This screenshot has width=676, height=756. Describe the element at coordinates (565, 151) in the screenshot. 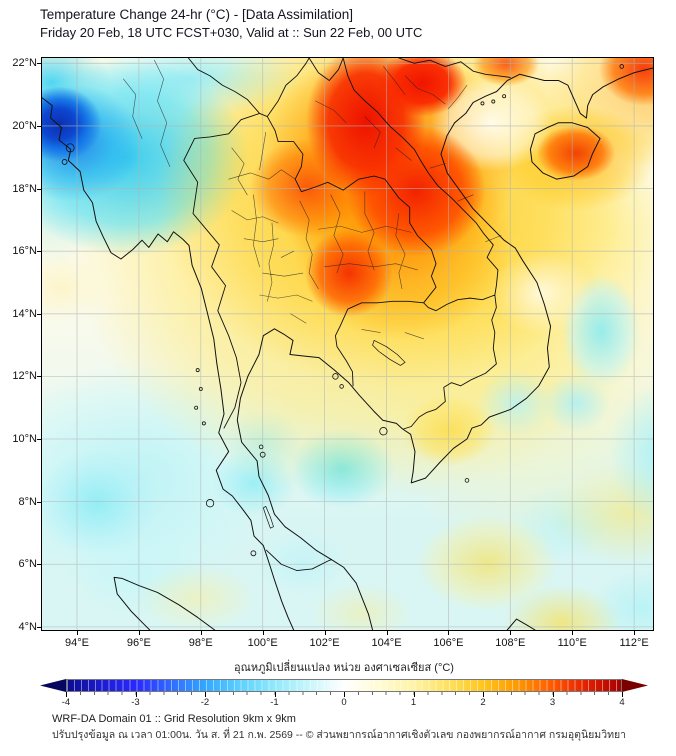

I see `coastline-hainan` at that location.